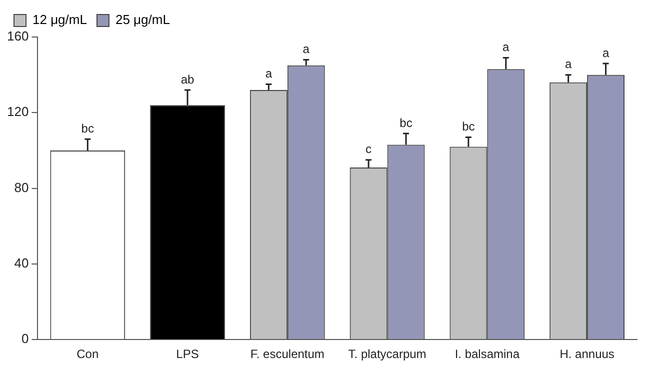  I want to click on x-tick-label: LPS, so click(187, 354).